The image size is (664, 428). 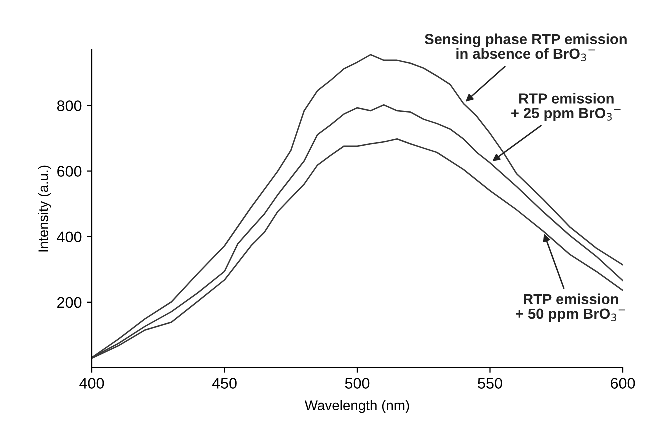 What do you see at coordinates (490, 383) in the screenshot?
I see `x-tick-label: 550` at bounding box center [490, 383].